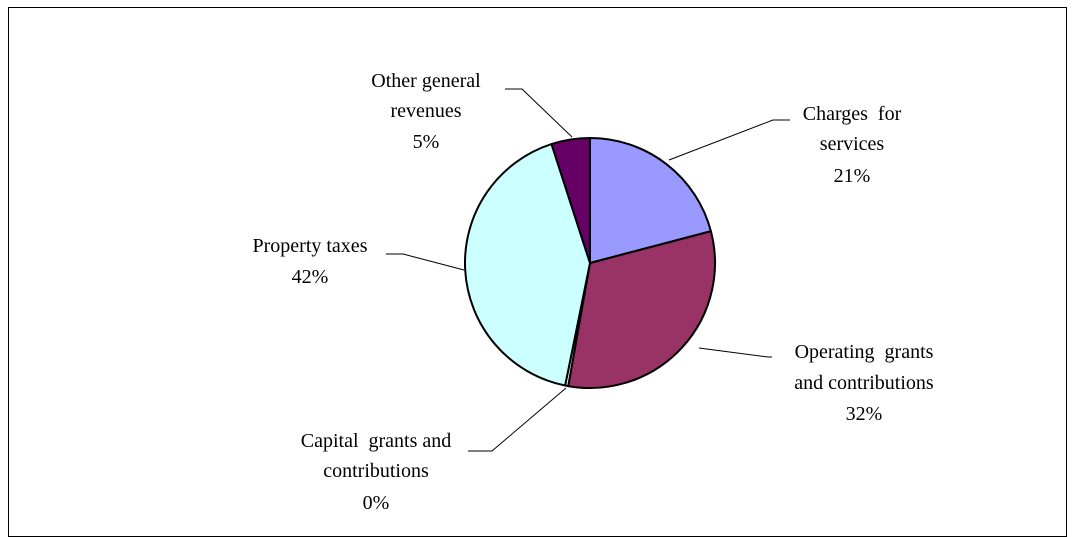 This screenshot has width=1073, height=537. I want to click on slice-label-1-line-0: Operating grants, so click(864, 352).